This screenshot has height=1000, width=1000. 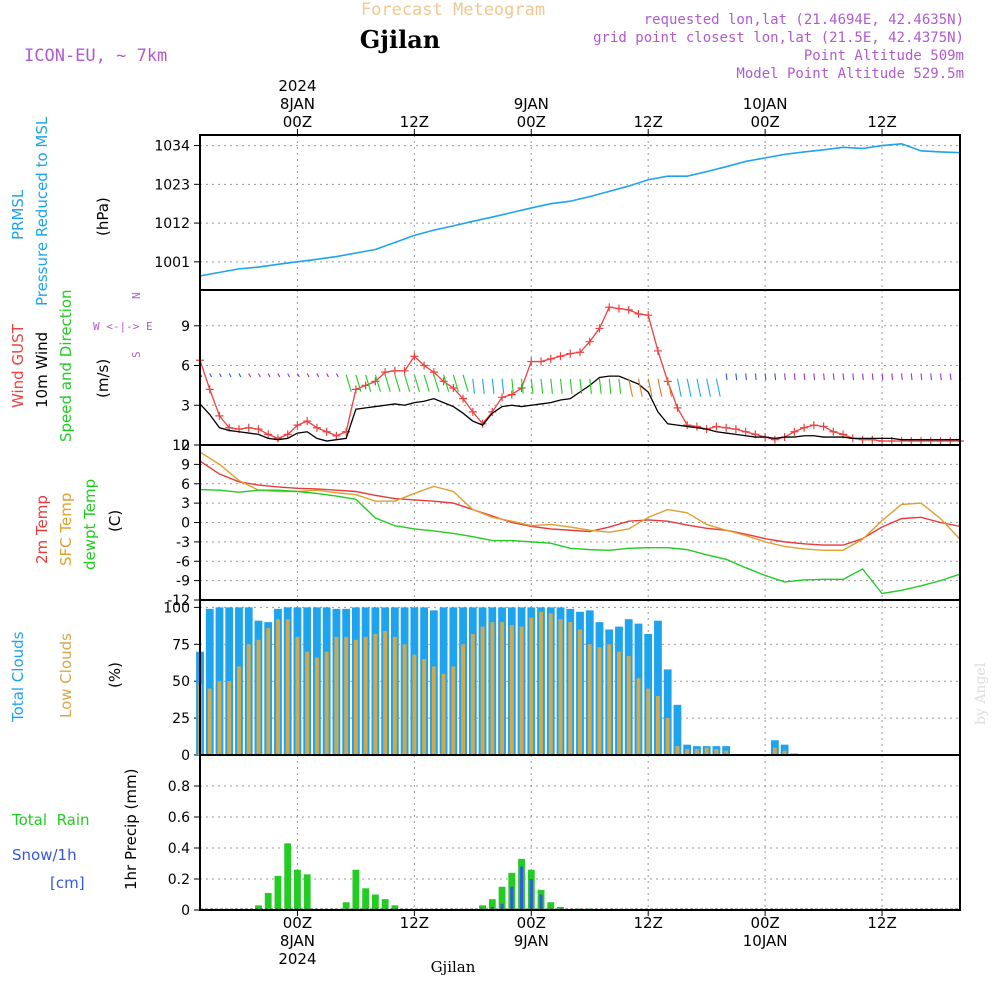 I want to click on low-clouds-label: Low Clouds, so click(x=66, y=675).